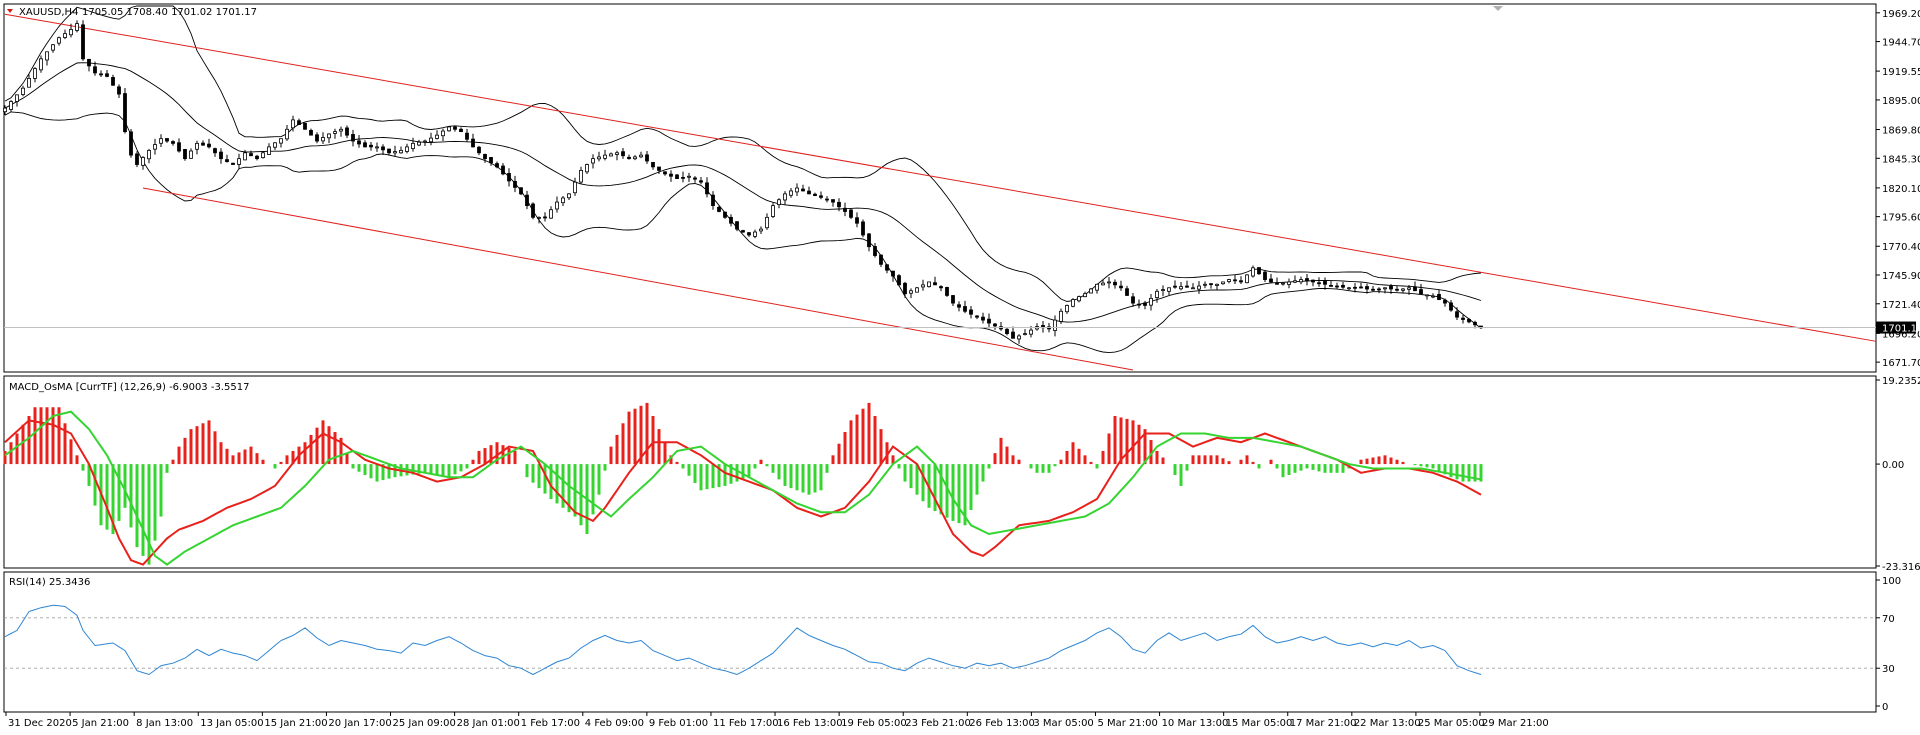  What do you see at coordinates (295, 723) in the screenshot?
I see `time-tick-label: 15 Jan 21:00` at bounding box center [295, 723].